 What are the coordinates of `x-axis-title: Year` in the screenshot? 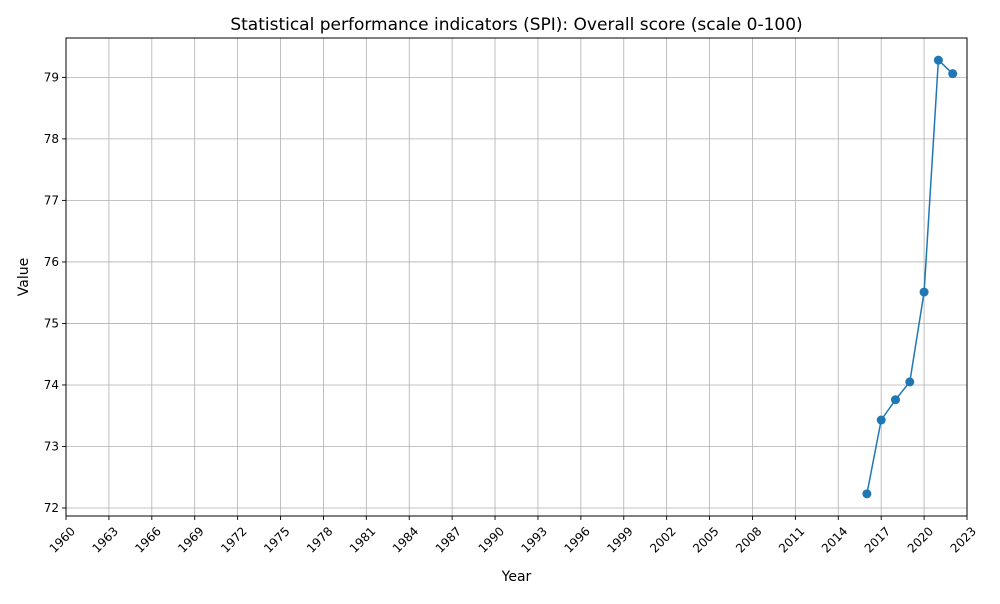 It's located at (516, 577).